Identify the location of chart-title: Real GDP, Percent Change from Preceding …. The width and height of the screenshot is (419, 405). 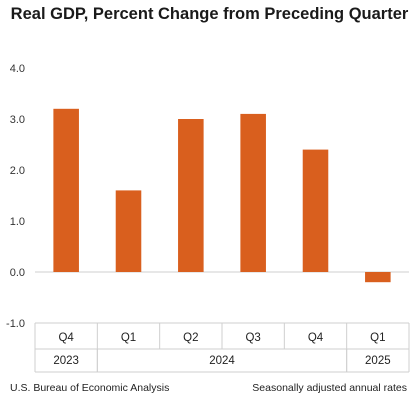
(209, 14).